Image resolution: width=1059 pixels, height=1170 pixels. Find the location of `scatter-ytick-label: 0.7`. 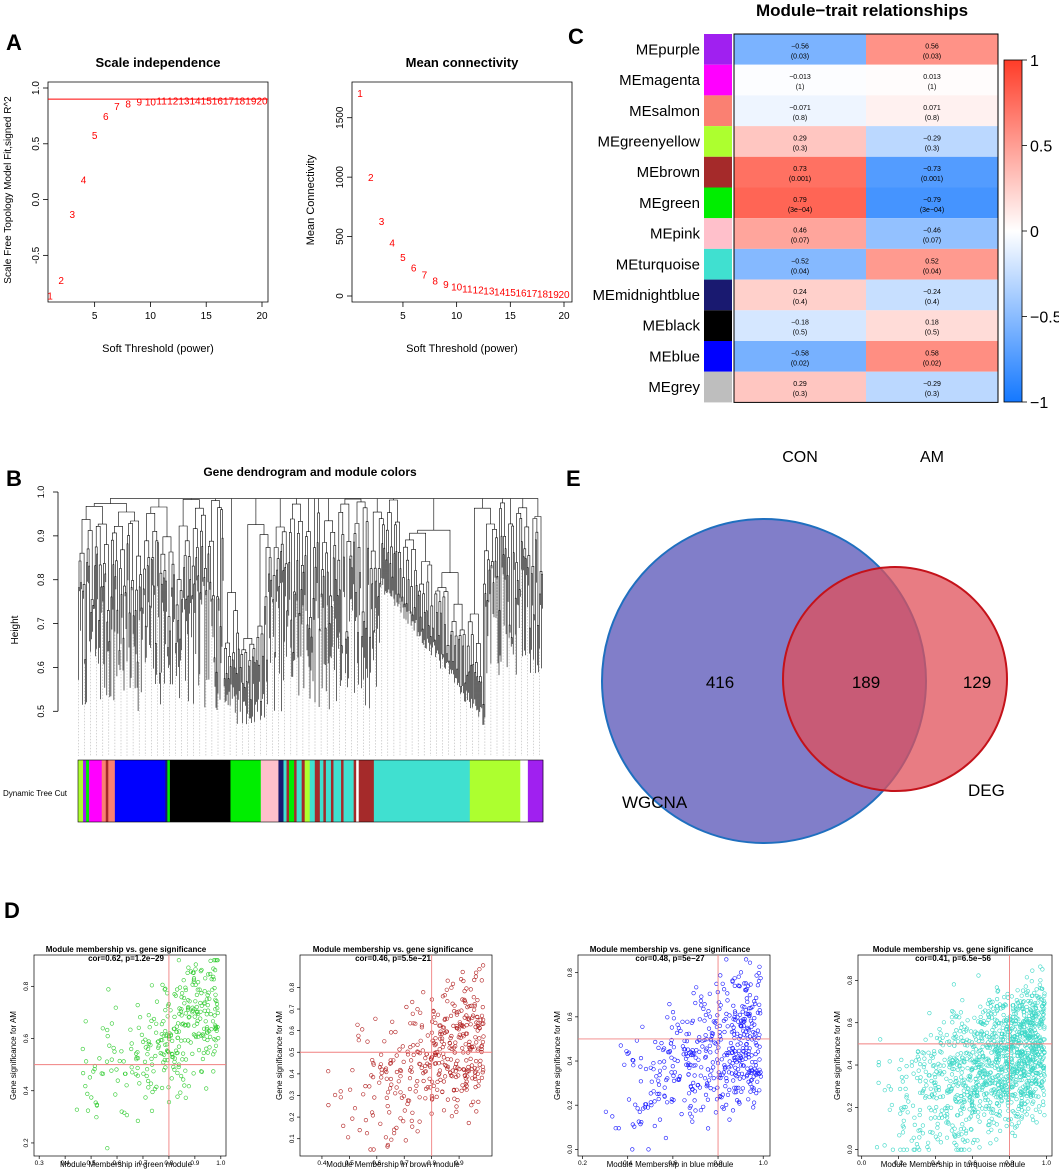

scatter-ytick-label: 0.7 is located at coordinates (292, 1008).